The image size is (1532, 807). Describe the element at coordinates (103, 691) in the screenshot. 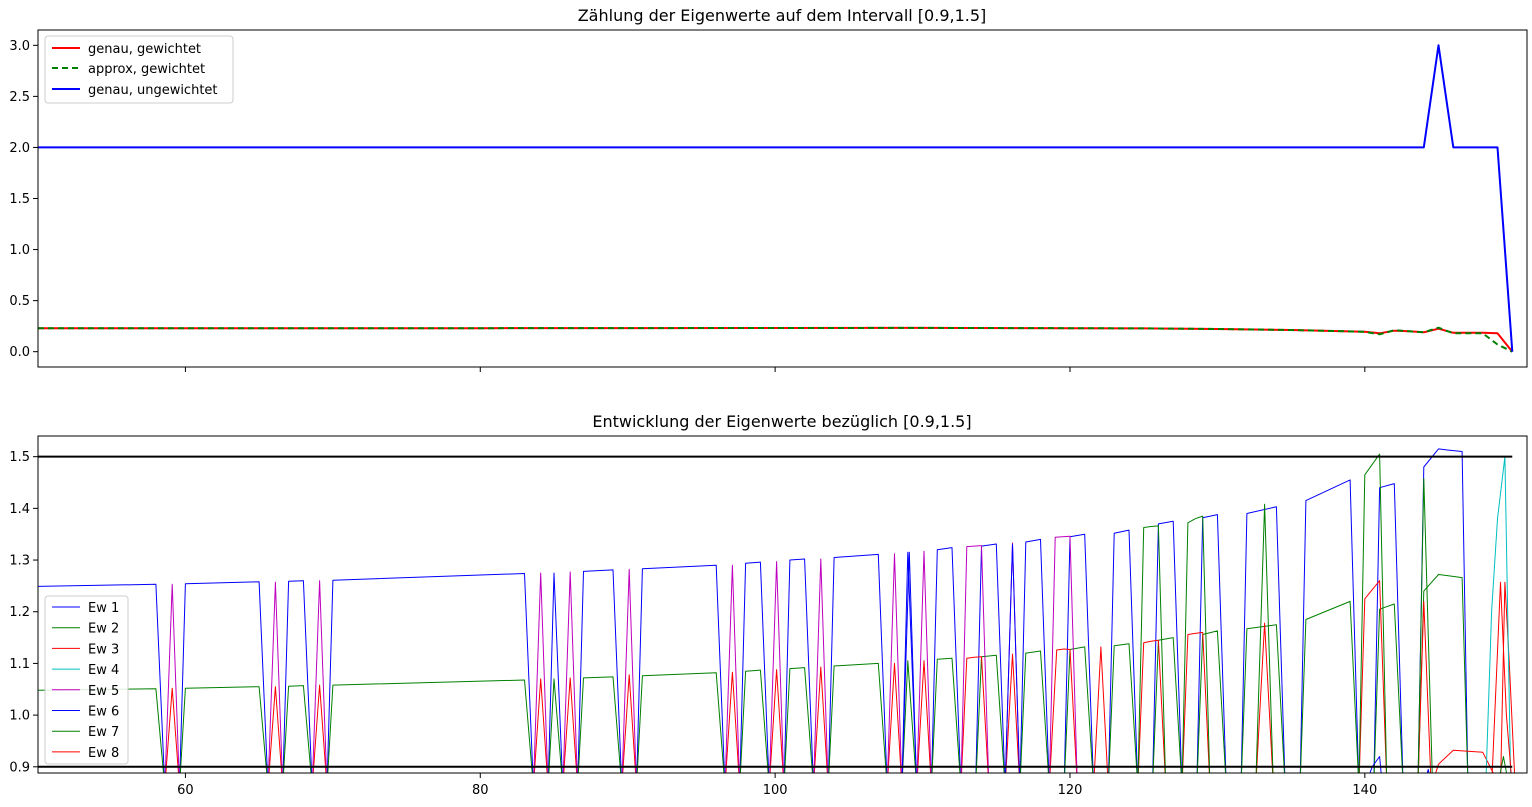

I see `bottom-legend-label-5: Ew 5` at that location.